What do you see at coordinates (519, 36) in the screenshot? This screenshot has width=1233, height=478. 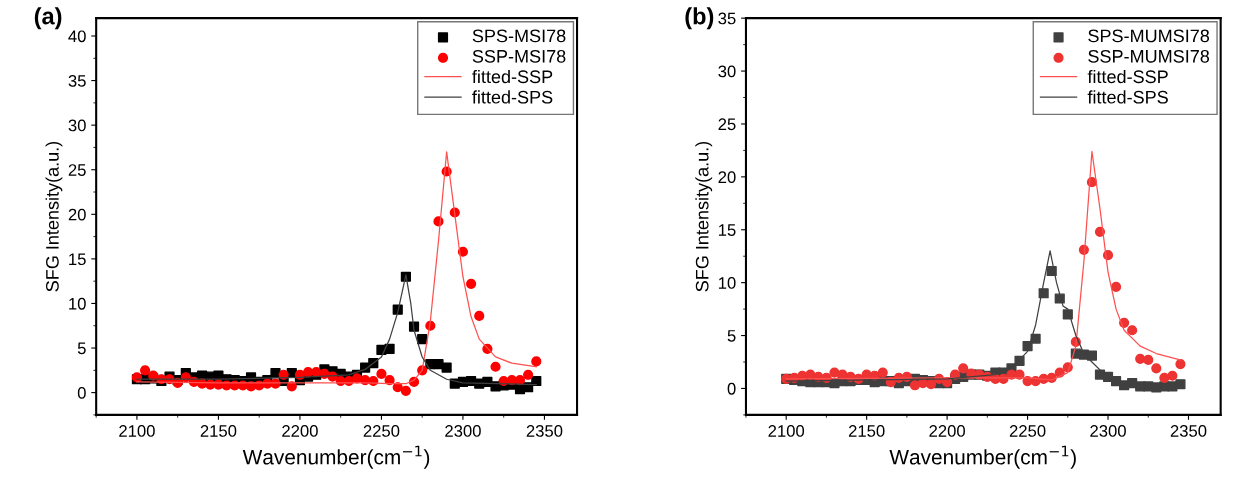 I see `legend-label: SPS-MSI78` at bounding box center [519, 36].